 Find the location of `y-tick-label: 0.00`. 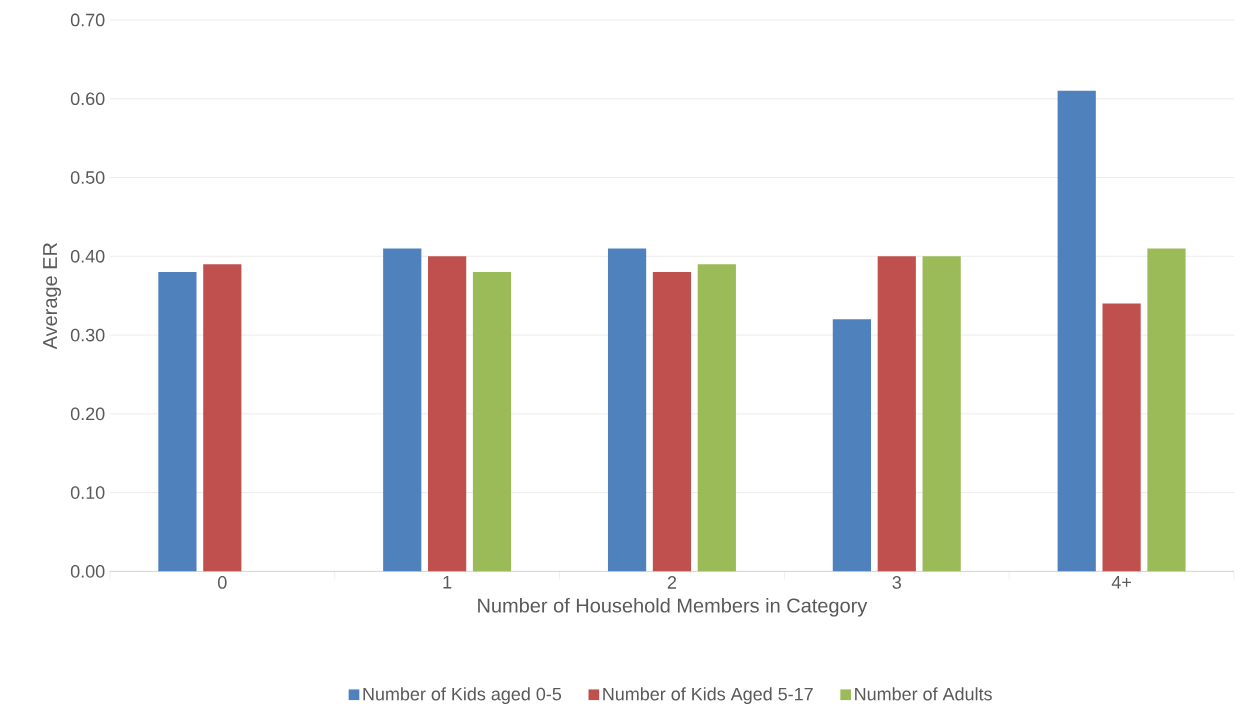

y-tick-label: 0.00 is located at coordinates (87, 571).